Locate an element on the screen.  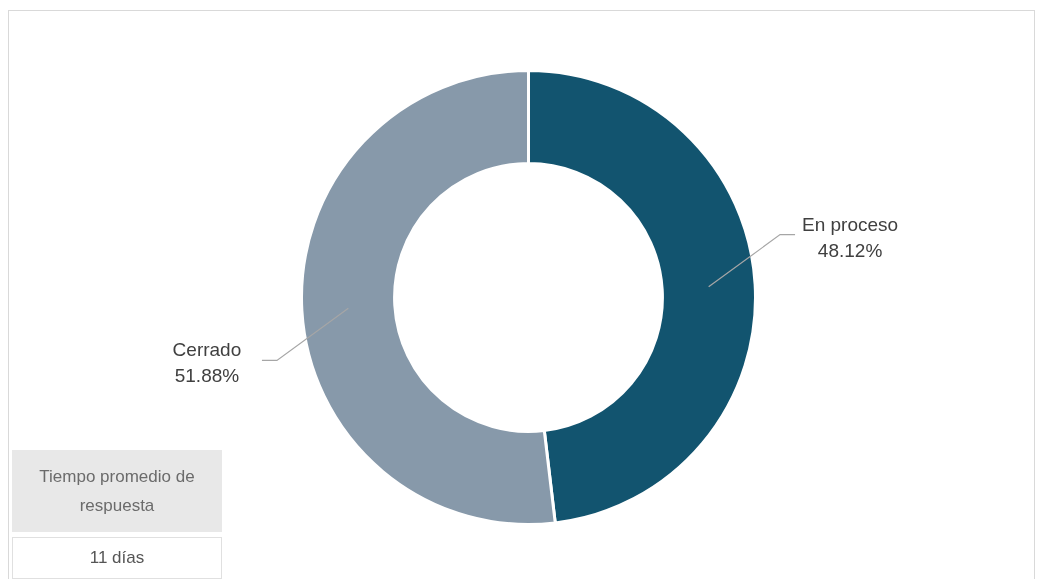
text: 11 días is located at coordinates (117, 558).